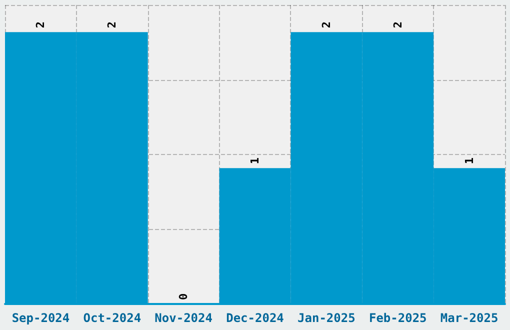 This screenshot has height=330, width=510. What do you see at coordinates (327, 318) in the screenshot?
I see `x-tick-label: Jan-2025` at bounding box center [327, 318].